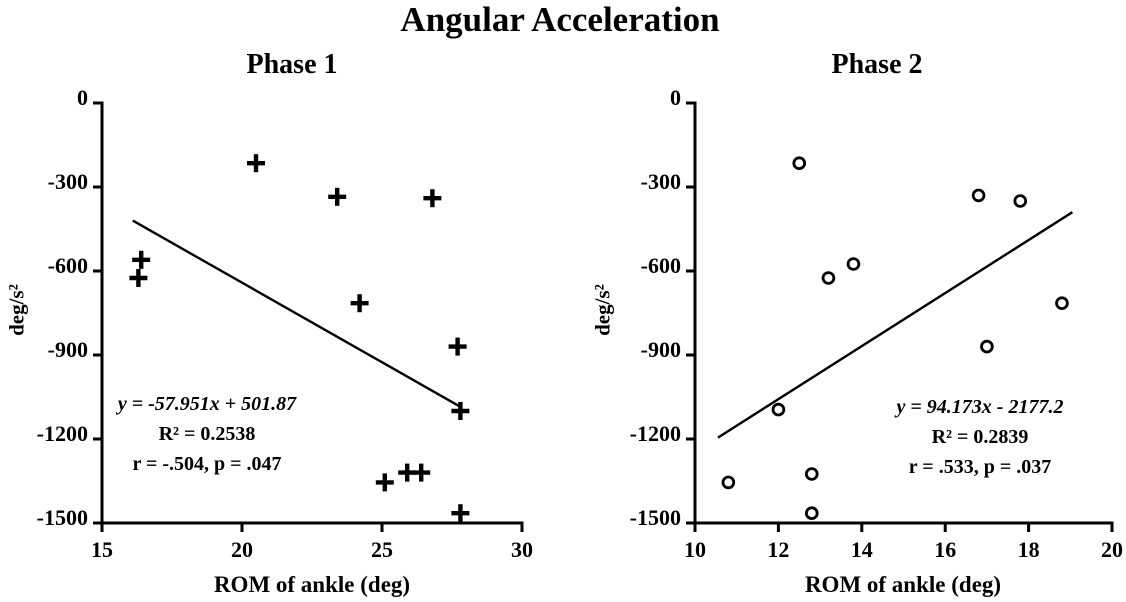 The width and height of the screenshot is (1126, 602). Describe the element at coordinates (560, 19) in the screenshot. I see `figure-title: Angular Acceleration` at that location.